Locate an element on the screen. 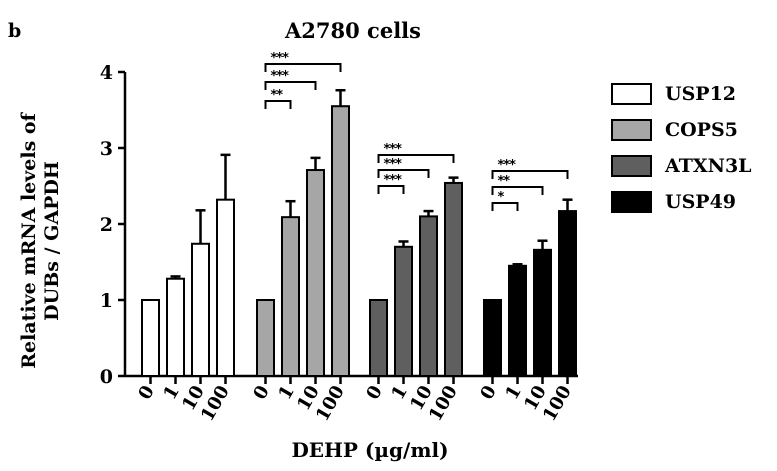 This screenshot has height=471, width=777. legend-item: USP12 is located at coordinates (681, 94).